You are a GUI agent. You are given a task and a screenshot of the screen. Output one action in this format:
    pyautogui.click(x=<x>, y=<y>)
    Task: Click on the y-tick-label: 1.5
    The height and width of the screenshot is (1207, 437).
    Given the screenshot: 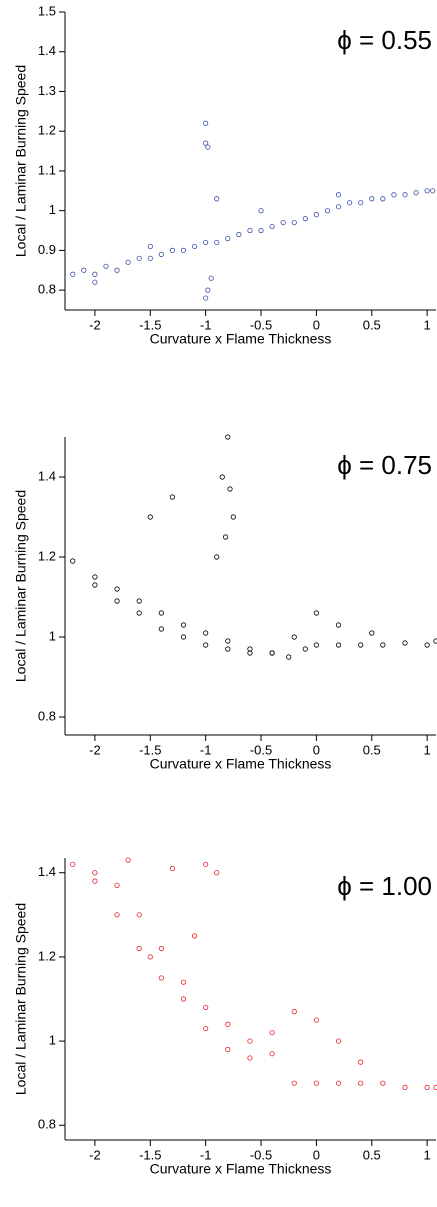 What is the action you would take?
    pyautogui.click(x=47, y=10)
    